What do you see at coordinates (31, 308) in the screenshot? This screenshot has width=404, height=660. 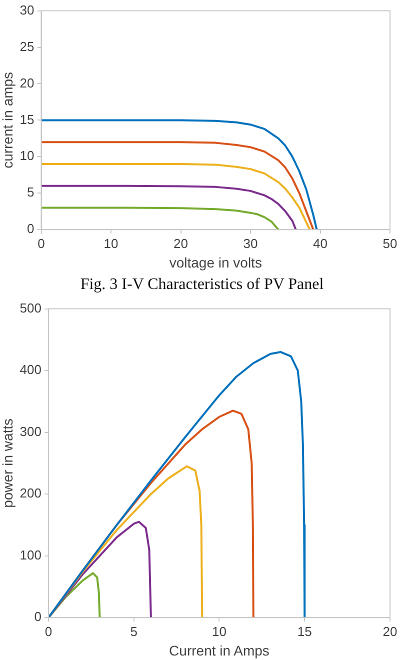 I see `y-tick-label: 500` at bounding box center [31, 308].